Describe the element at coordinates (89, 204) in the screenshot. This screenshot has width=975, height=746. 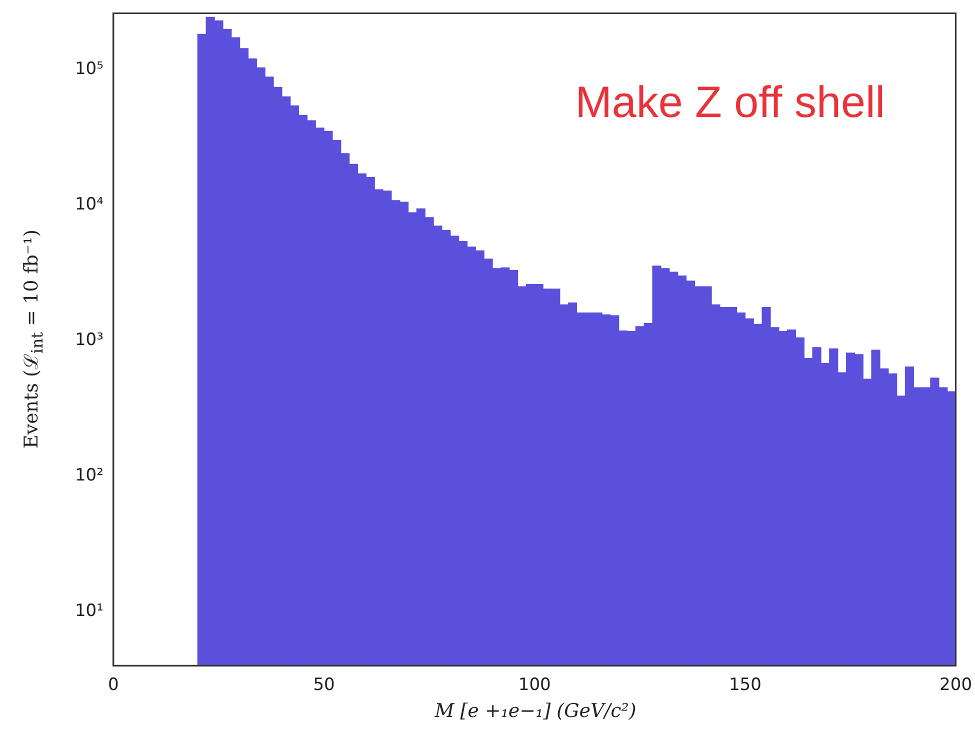
I see `y-tick-label: 10⁴` at that location.